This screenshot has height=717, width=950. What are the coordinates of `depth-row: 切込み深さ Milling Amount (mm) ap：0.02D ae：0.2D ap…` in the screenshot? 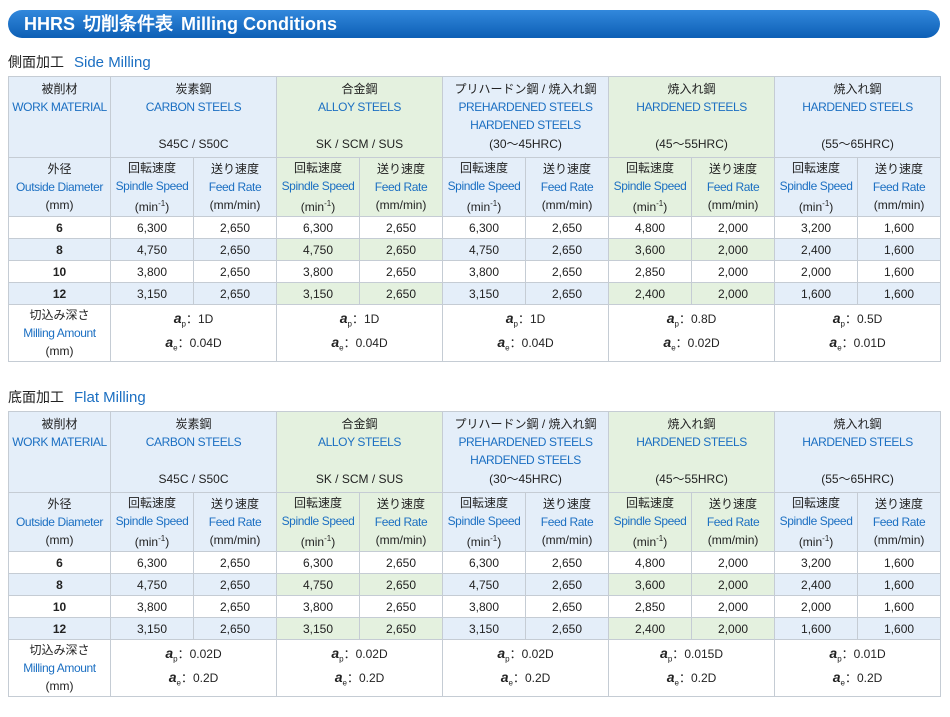 It's located at (475, 668).